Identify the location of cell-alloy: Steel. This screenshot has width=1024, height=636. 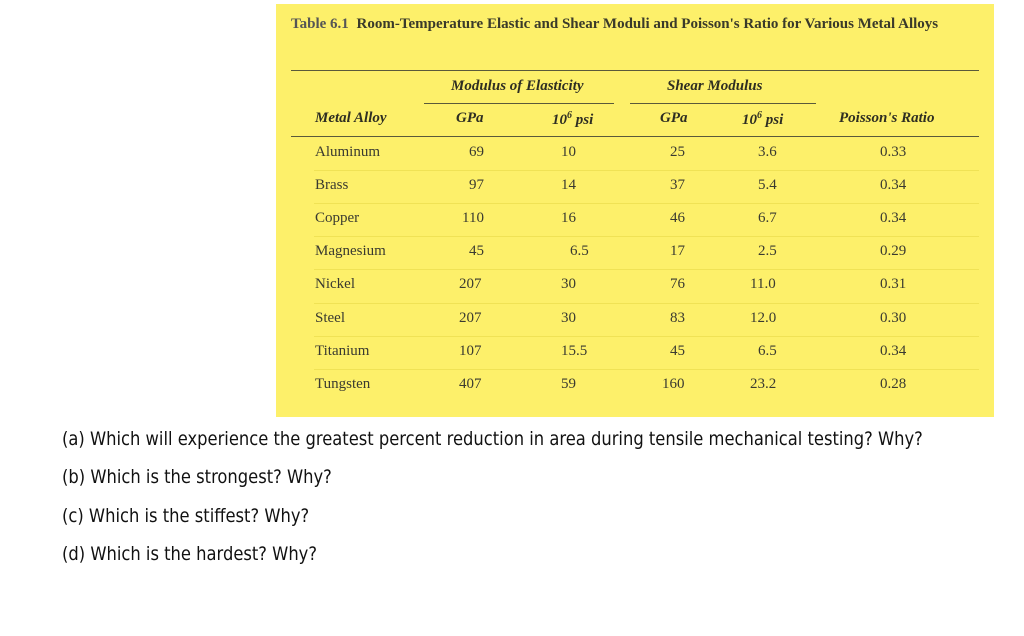
(330, 318).